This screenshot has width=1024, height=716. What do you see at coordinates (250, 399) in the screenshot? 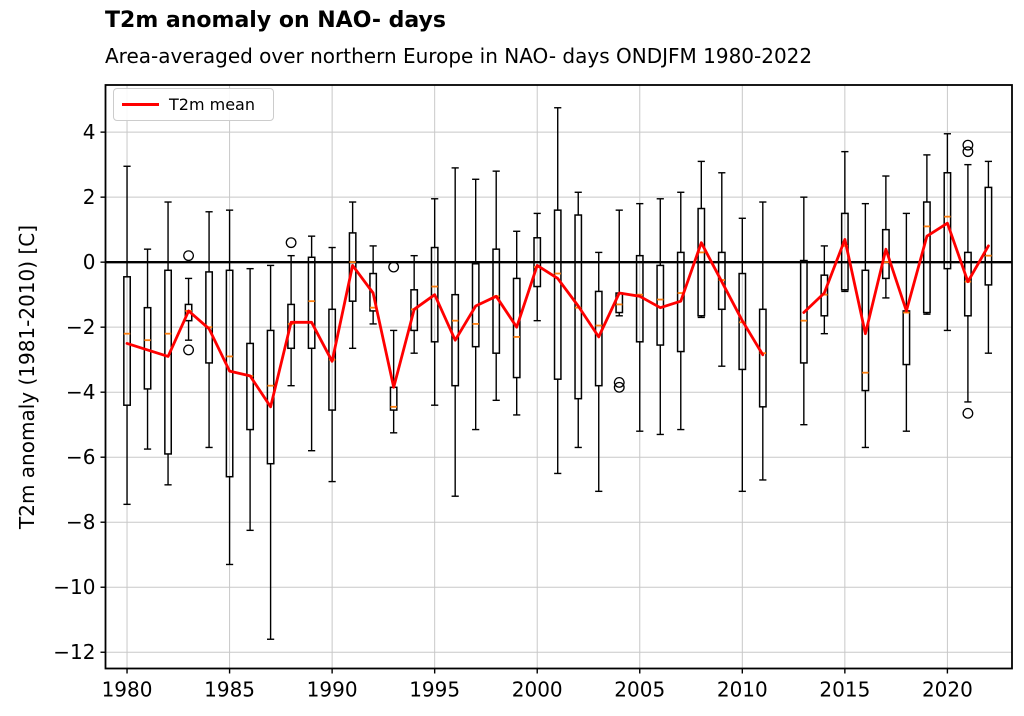
I see `boxplot-1986` at bounding box center [250, 399].